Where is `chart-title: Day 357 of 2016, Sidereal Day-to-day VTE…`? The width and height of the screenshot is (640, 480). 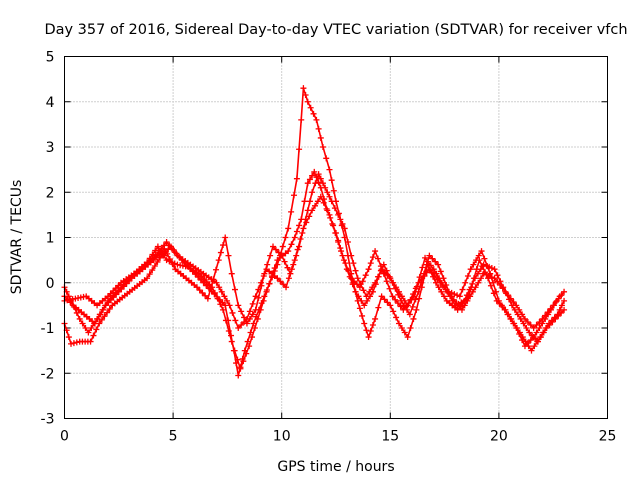
chart-title: Day 357 of 2016, Sidereal Day-to-day VTE… is located at coordinates (335, 30).